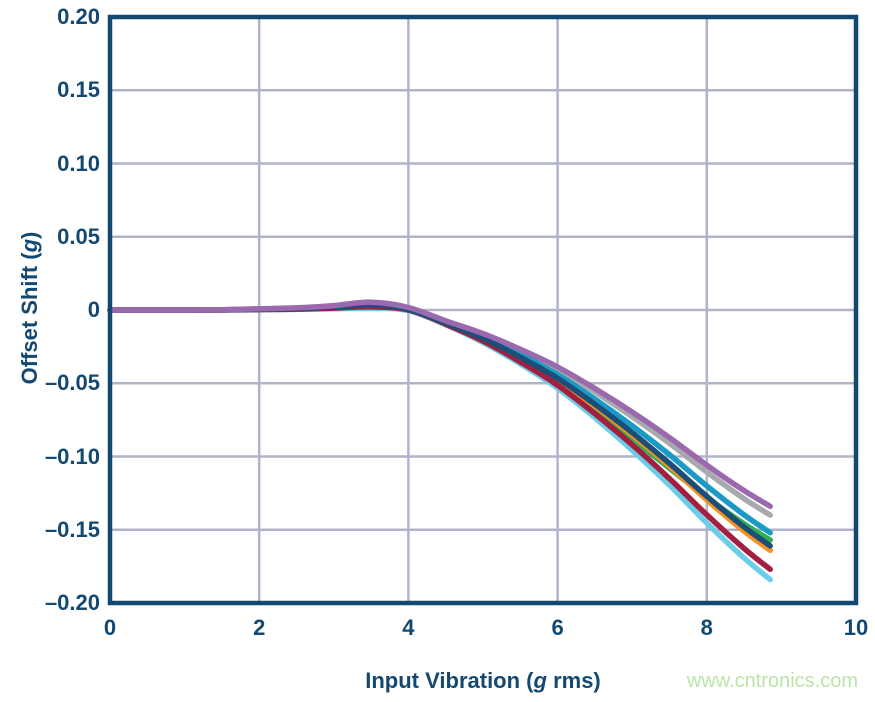  Describe the element at coordinates (772, 681) in the screenshot. I see `watermark-text: www.cntronics.com` at that location.